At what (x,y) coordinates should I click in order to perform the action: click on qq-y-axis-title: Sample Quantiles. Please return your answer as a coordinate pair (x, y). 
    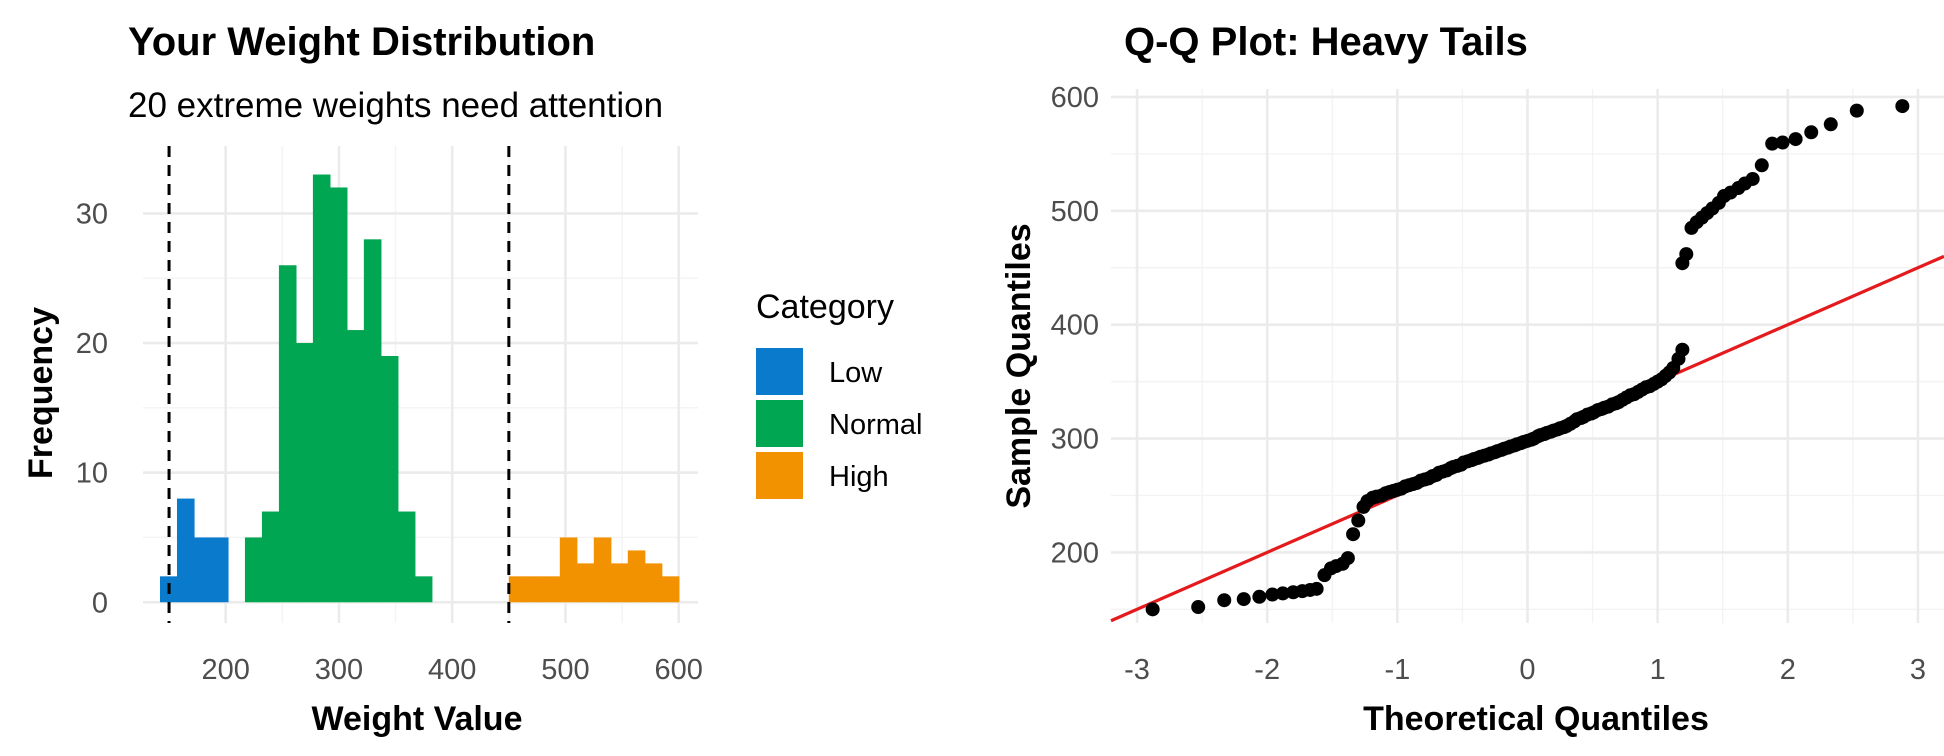
    Looking at the image, I should click on (1019, 365).